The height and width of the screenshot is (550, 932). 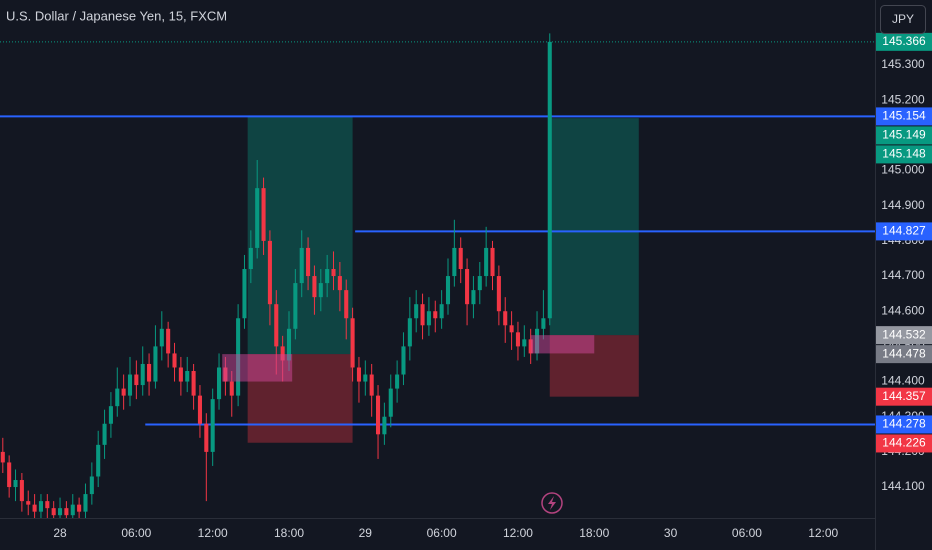 I want to click on alert-icon, so click(x=552, y=503).